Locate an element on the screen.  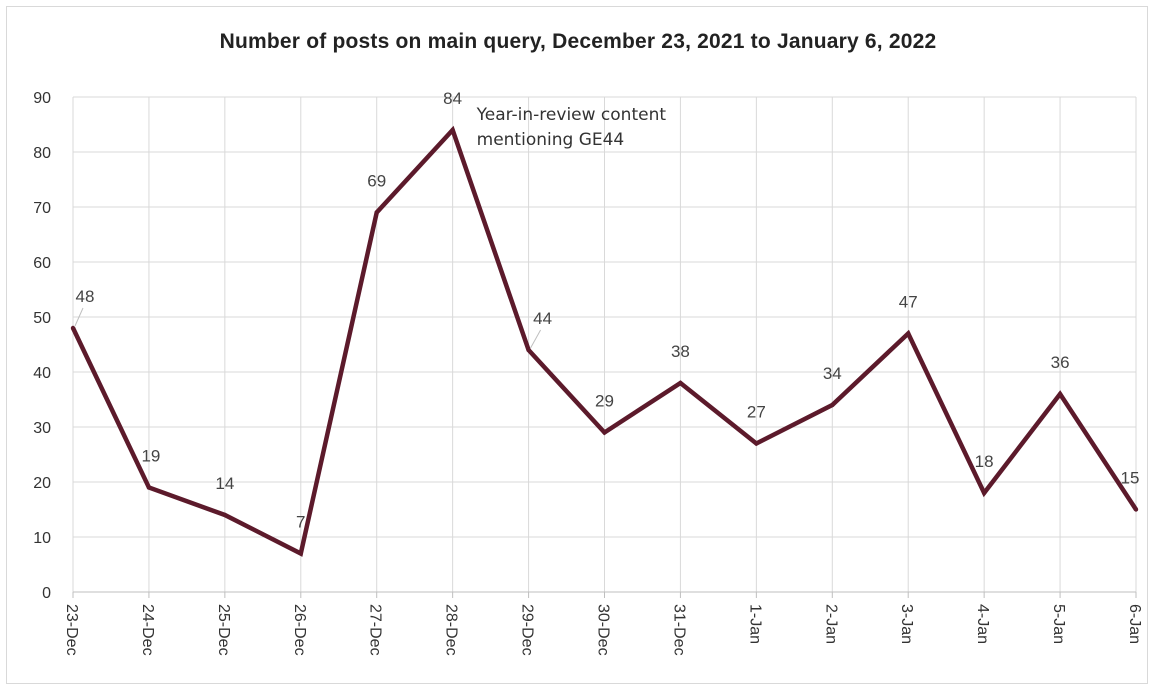
x-tick-label: 23-Dec is located at coordinates (71, 630).